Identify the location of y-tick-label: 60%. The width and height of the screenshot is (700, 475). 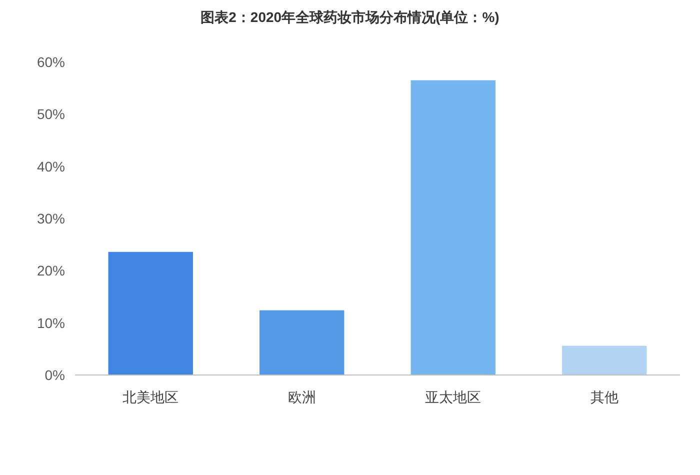
(50, 62).